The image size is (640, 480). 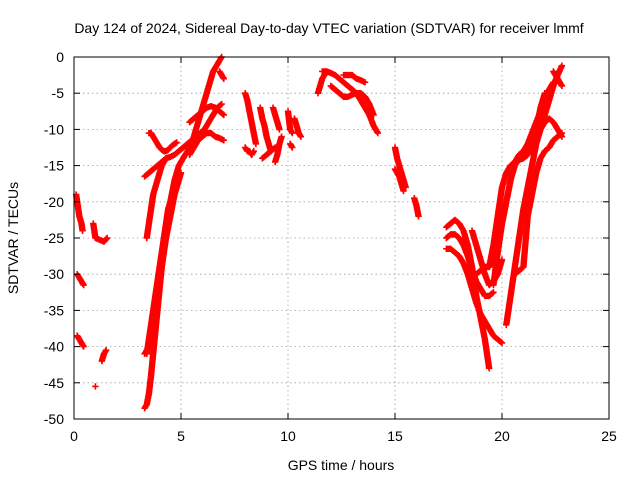 I want to click on y-tick-label: -45, so click(x=54, y=383).